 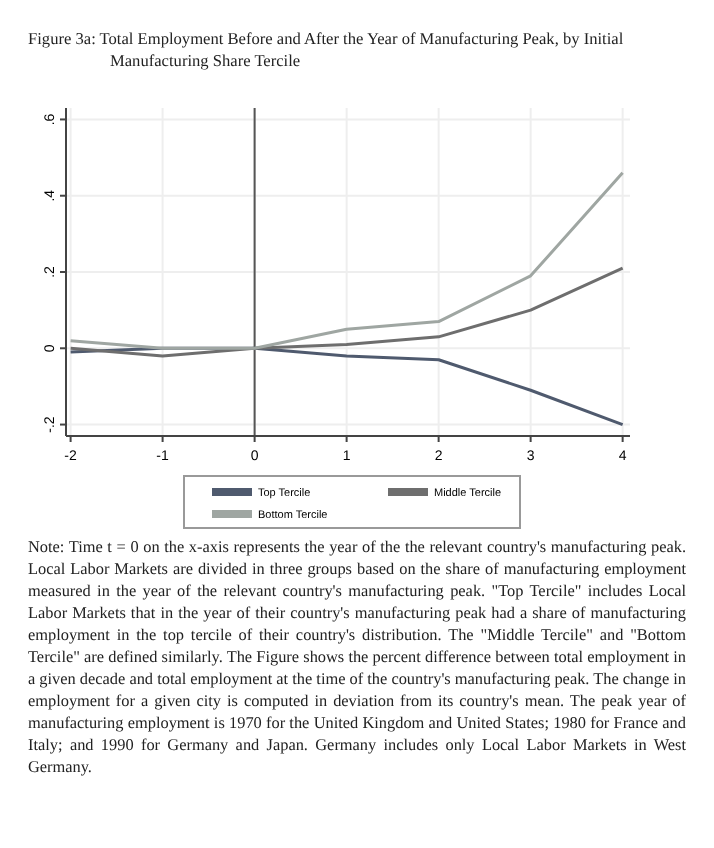 What do you see at coordinates (347, 312) in the screenshot?
I see `line-series` at bounding box center [347, 312].